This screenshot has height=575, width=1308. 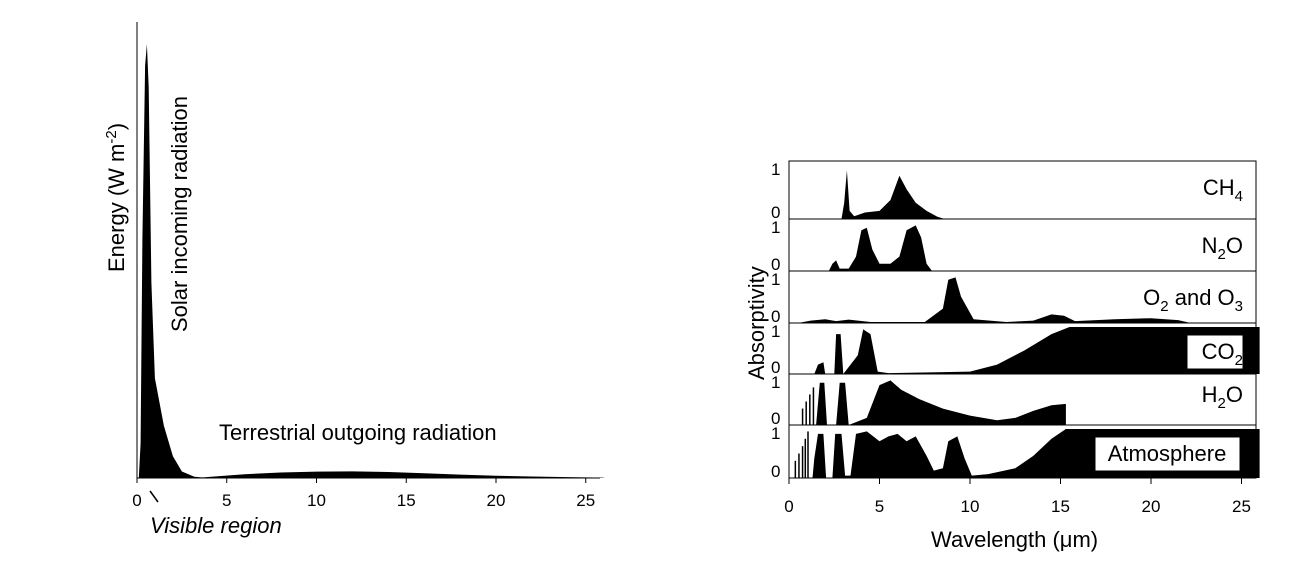 I want to click on left-x-tick-group: 0 5 10 15 20 25, so click(x=363, y=494).